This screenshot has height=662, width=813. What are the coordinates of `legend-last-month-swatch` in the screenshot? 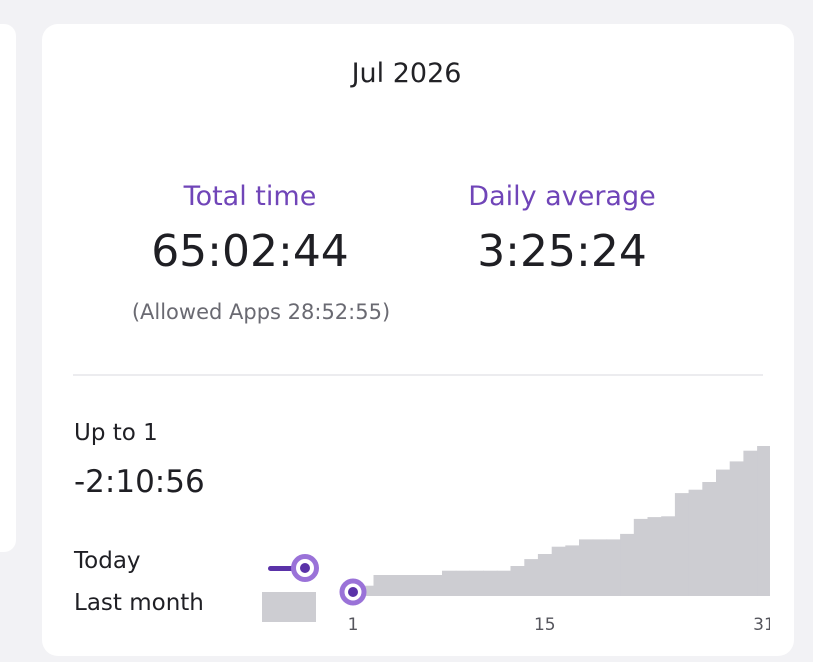 It's located at (289, 607).